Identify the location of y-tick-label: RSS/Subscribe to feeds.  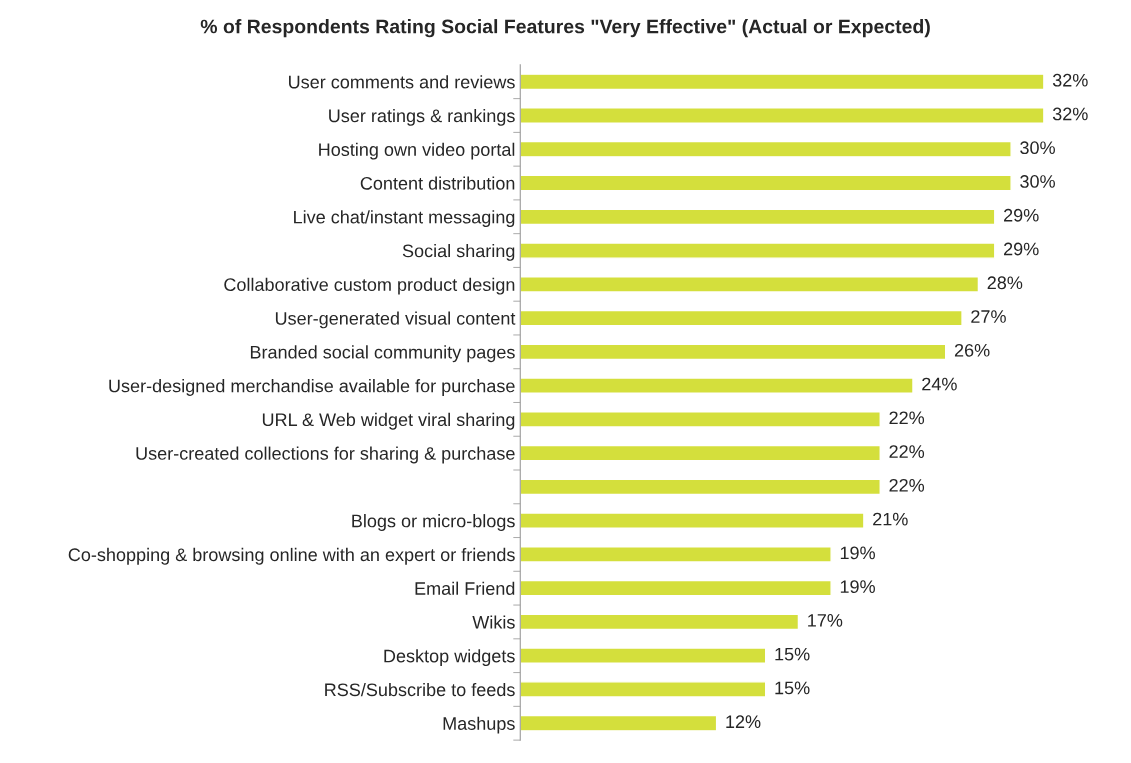
(420, 689).